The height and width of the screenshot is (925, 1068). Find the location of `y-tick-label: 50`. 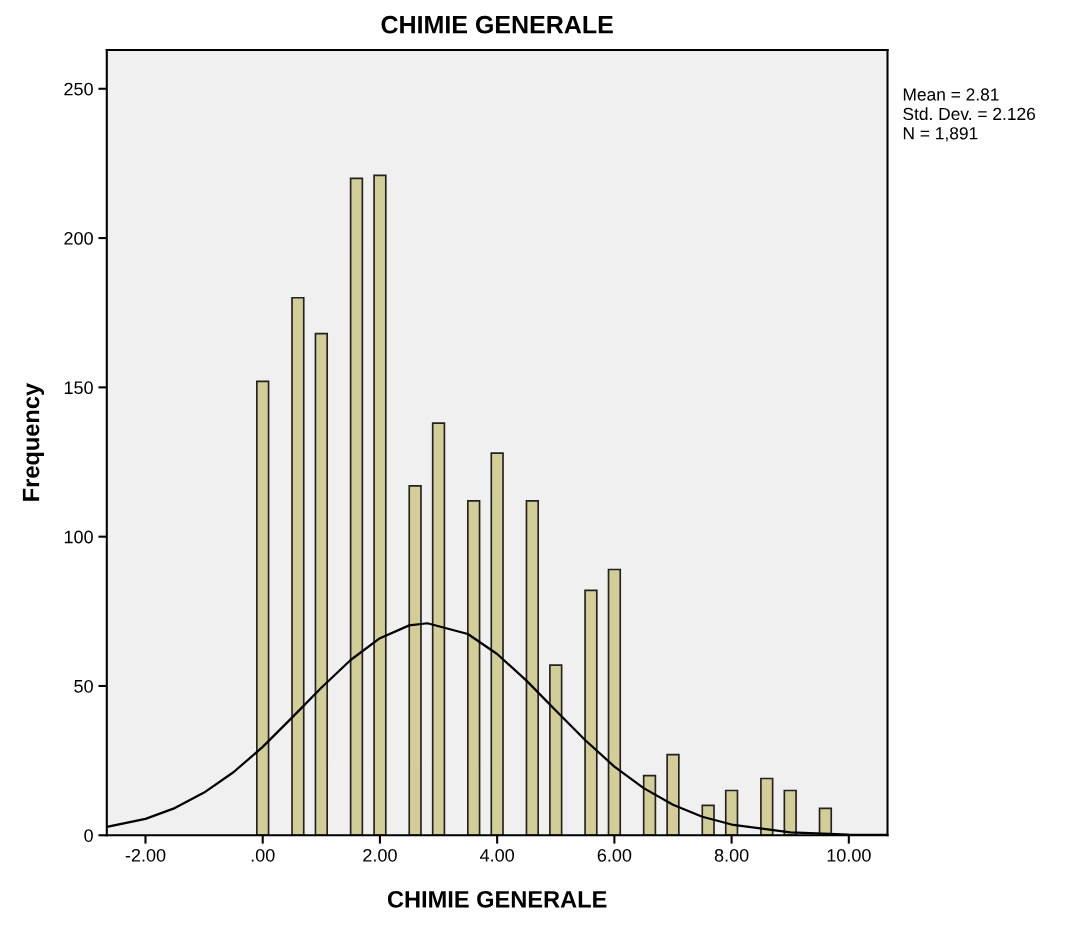

y-tick-label: 50 is located at coordinates (83, 686).